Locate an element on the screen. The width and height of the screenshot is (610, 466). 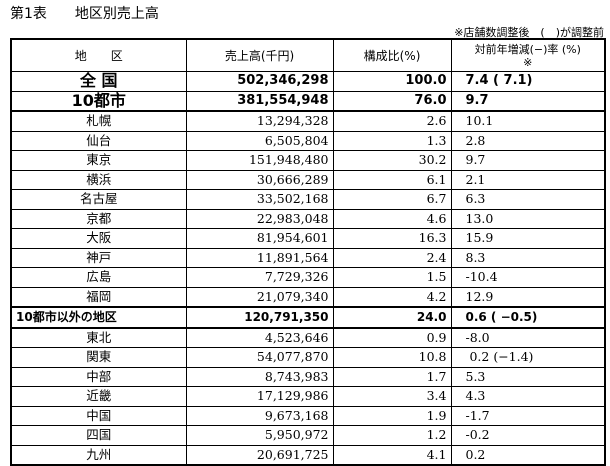
sales-cell: 33,502,168 is located at coordinates (259, 199).